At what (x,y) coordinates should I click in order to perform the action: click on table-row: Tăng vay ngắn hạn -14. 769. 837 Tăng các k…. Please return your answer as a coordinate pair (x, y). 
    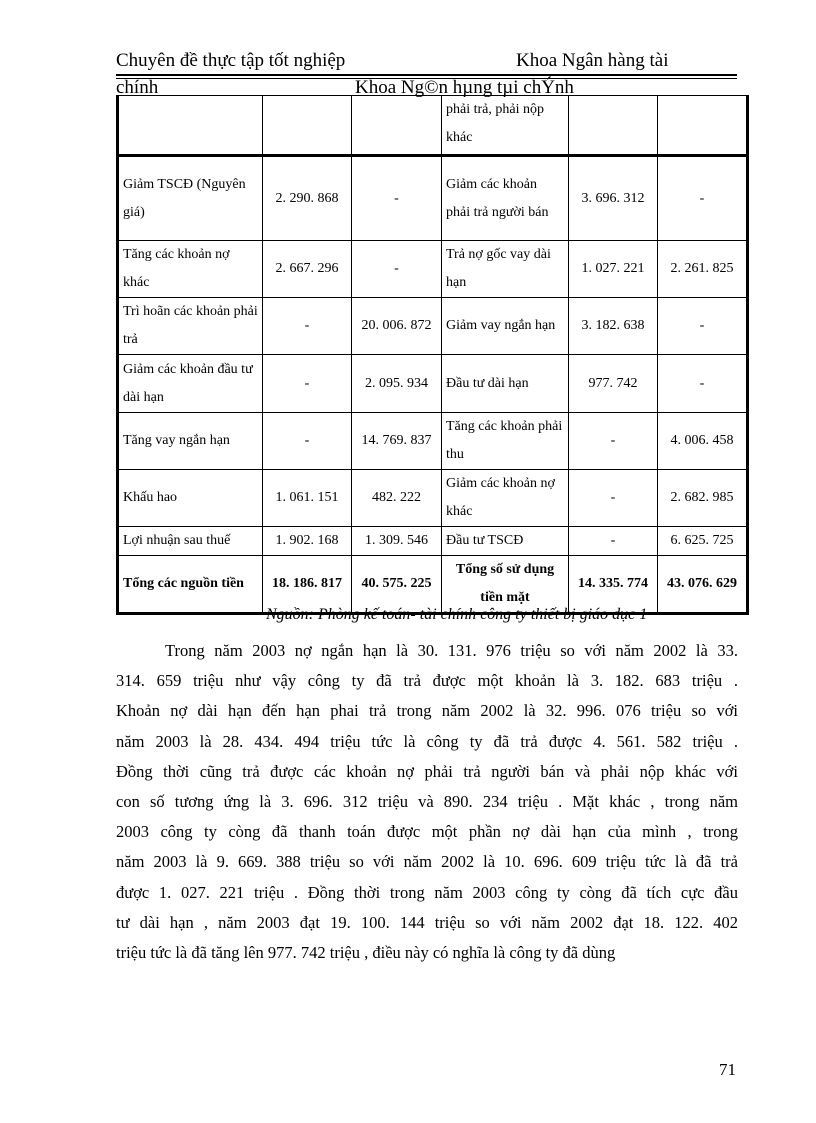
    Looking at the image, I should click on (432, 441).